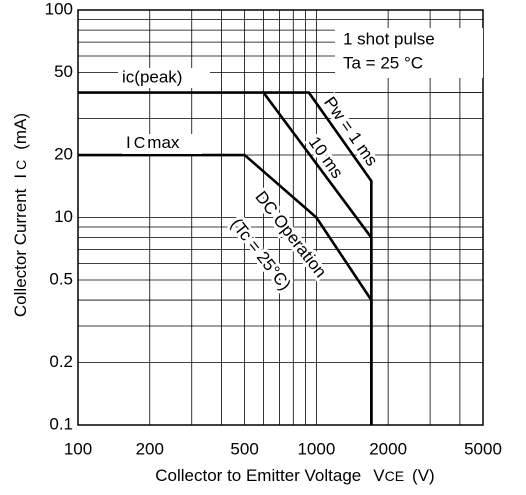 The height and width of the screenshot is (495, 526). I want to click on x-tick-label: 500, so click(244, 448).